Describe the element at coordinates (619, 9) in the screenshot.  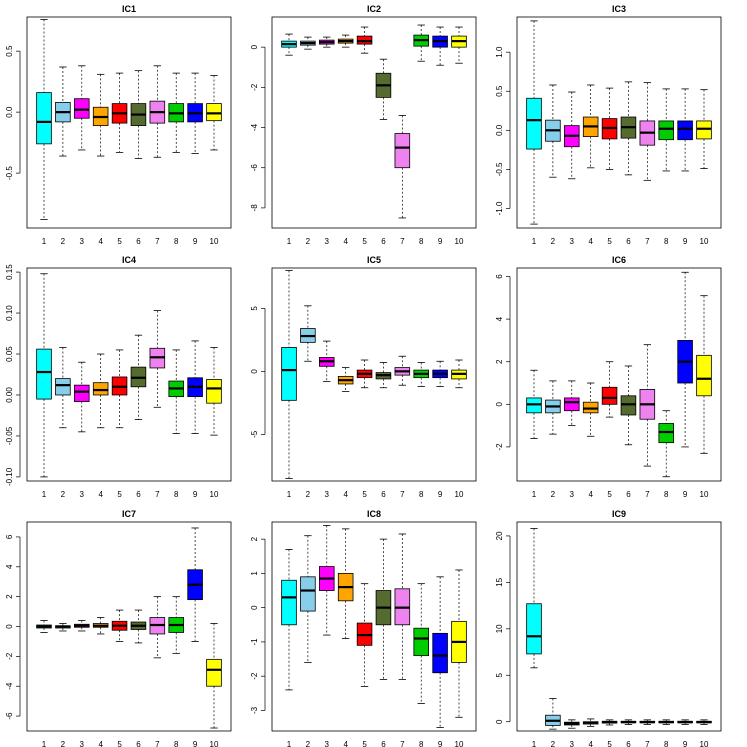
I see `panel-title: IC3` at that location.